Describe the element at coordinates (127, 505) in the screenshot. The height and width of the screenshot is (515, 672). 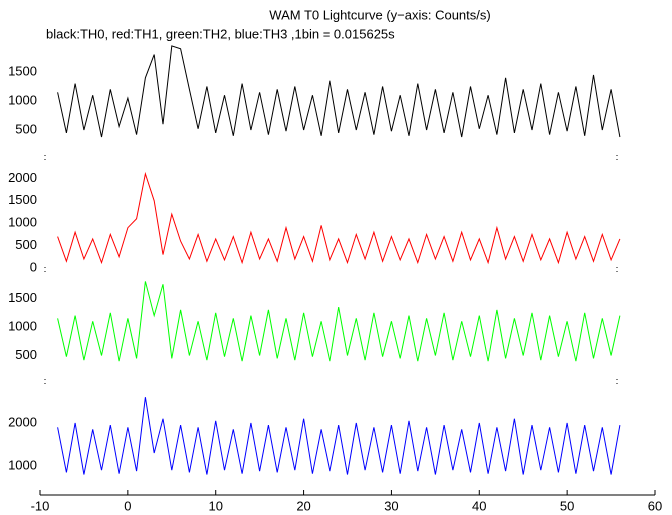
I see `x-tick-label: 0` at that location.